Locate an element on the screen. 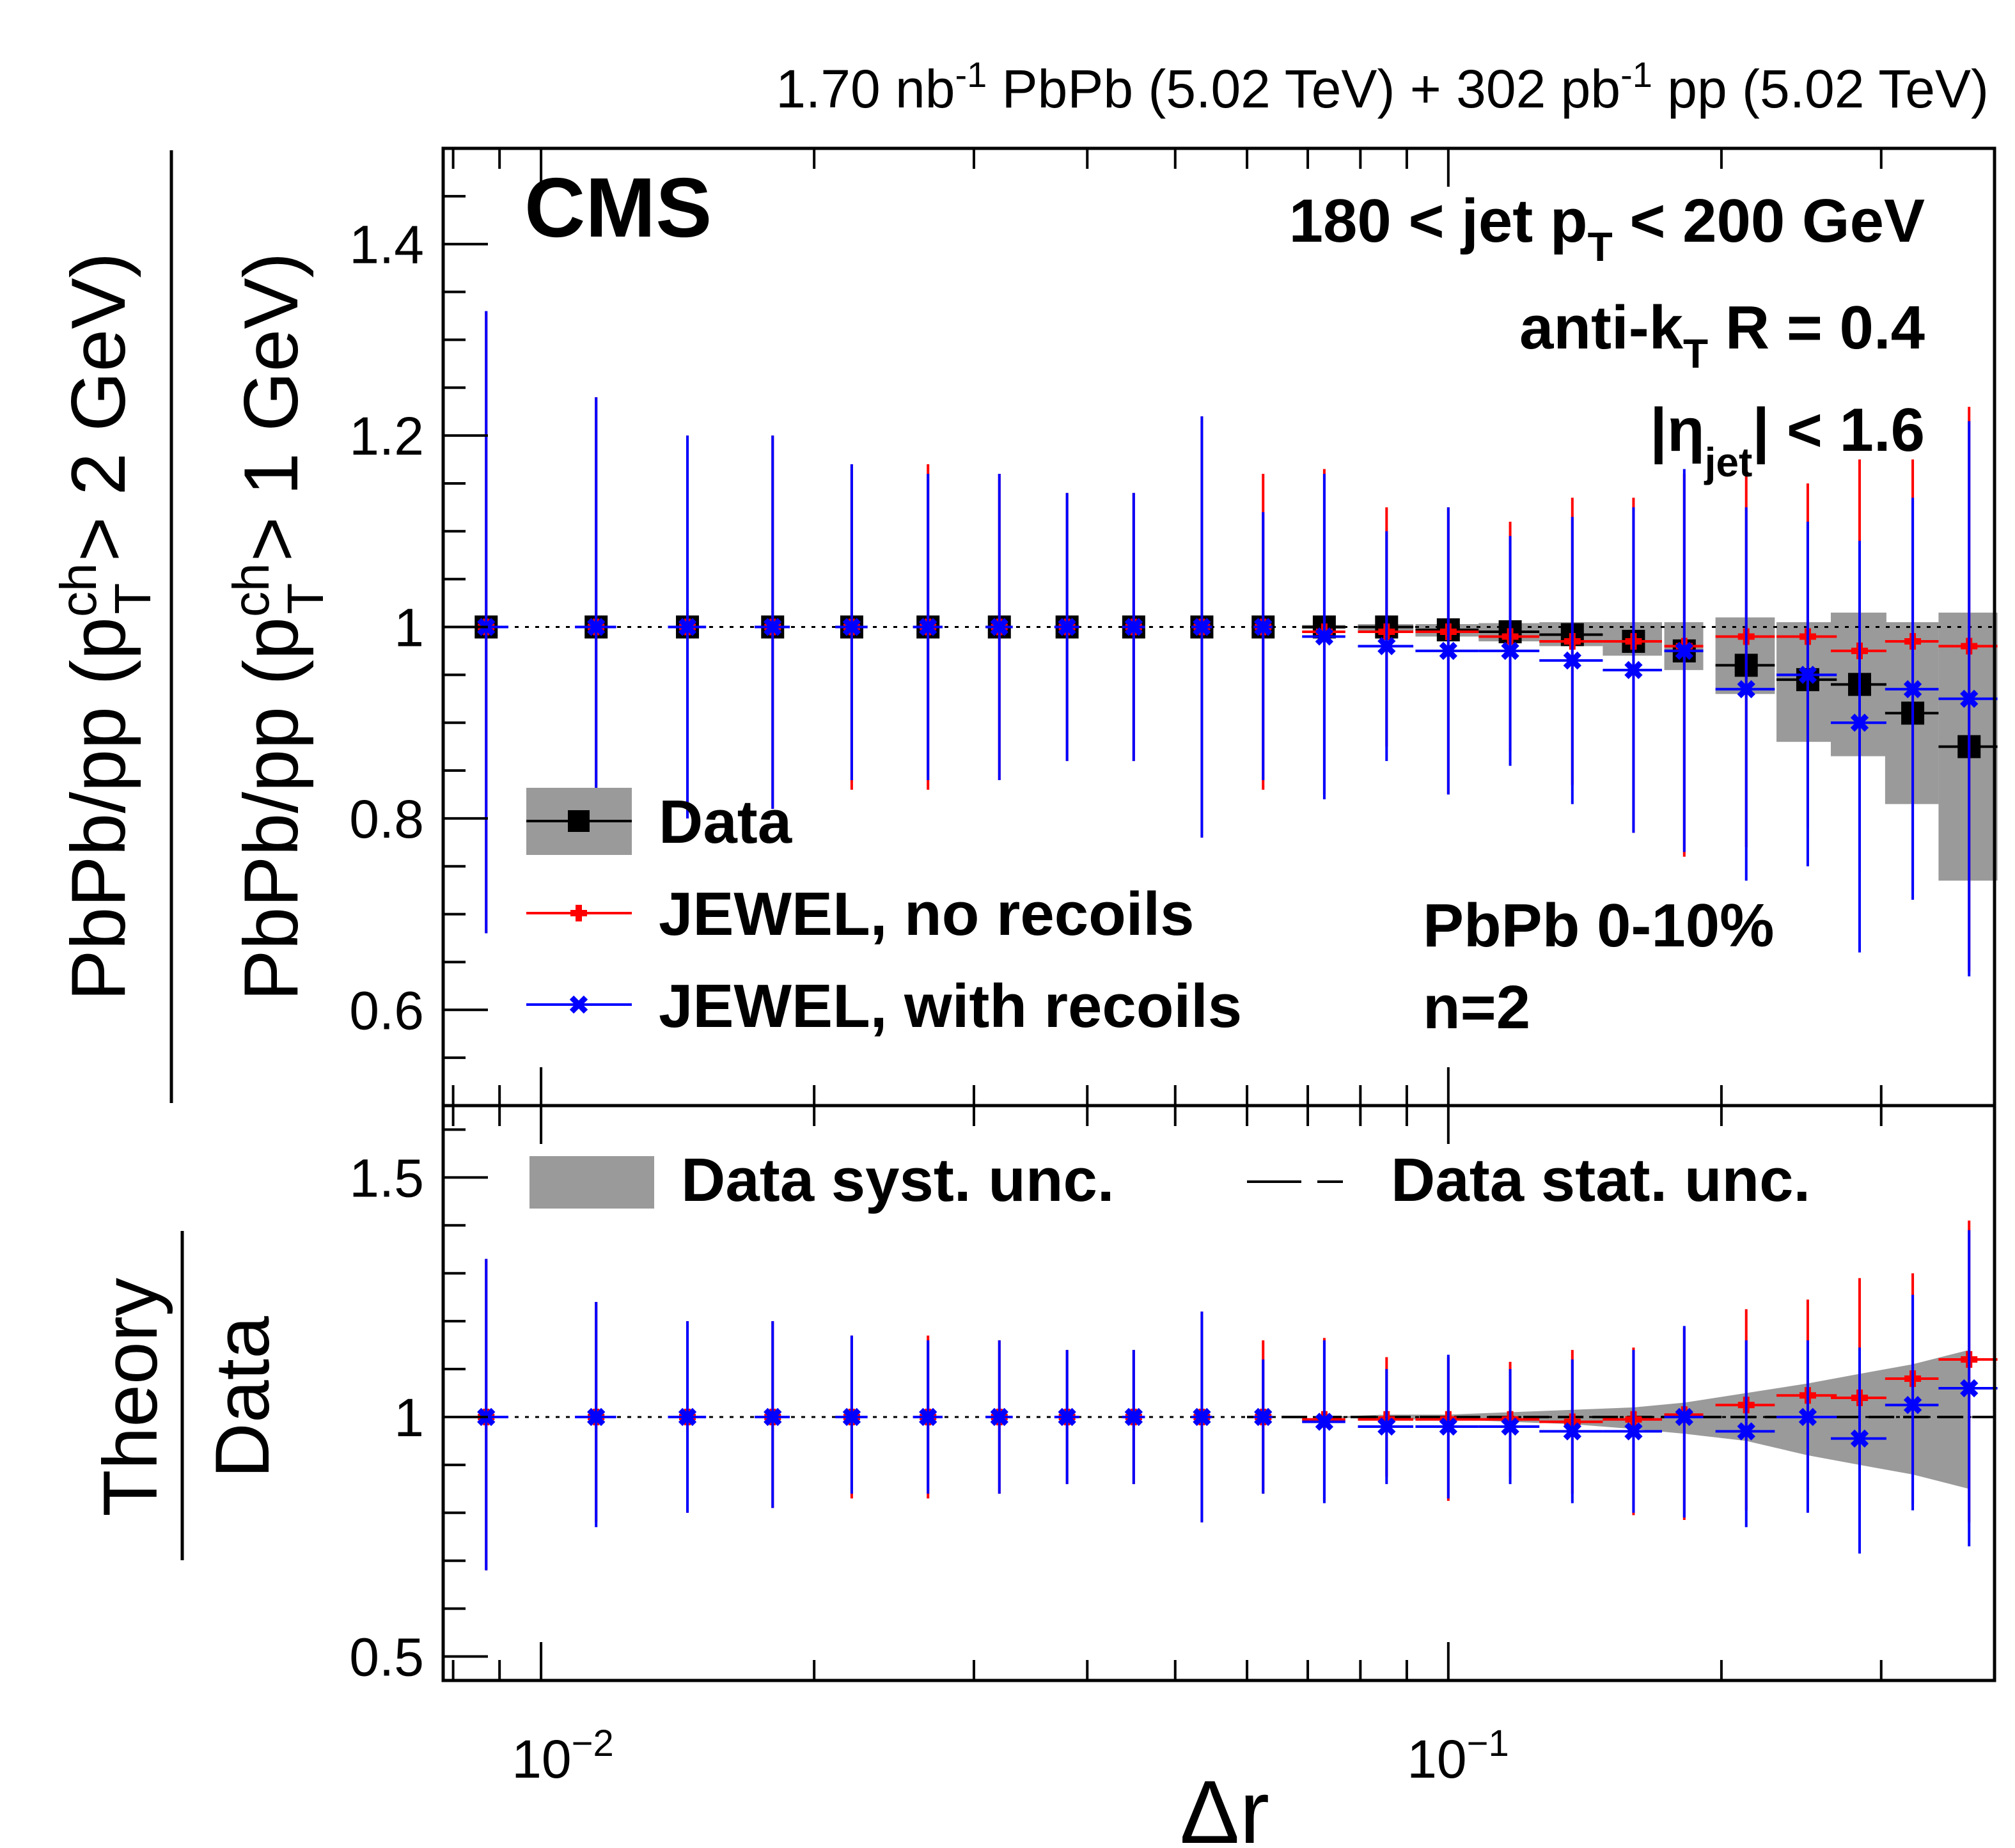 The width and height of the screenshot is (2015, 1848). legend-no-recoils-label: JEWEL, no recoils is located at coordinates (927, 914).